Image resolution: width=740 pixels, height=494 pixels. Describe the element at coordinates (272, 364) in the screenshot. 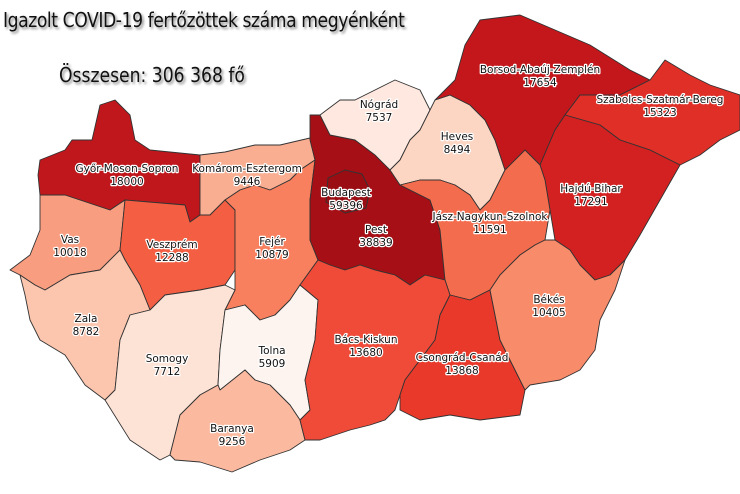

I see `county-value: 5909` at that location.